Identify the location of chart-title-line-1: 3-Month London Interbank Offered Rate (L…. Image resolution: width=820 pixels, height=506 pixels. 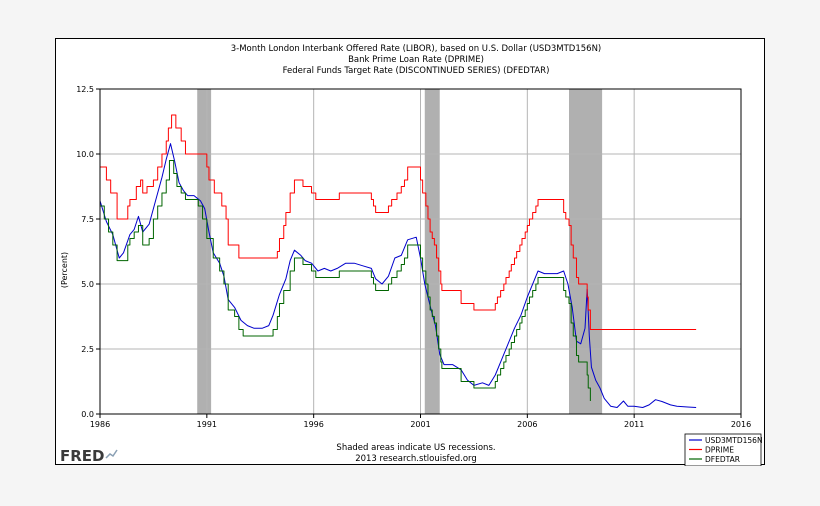
(416, 49).